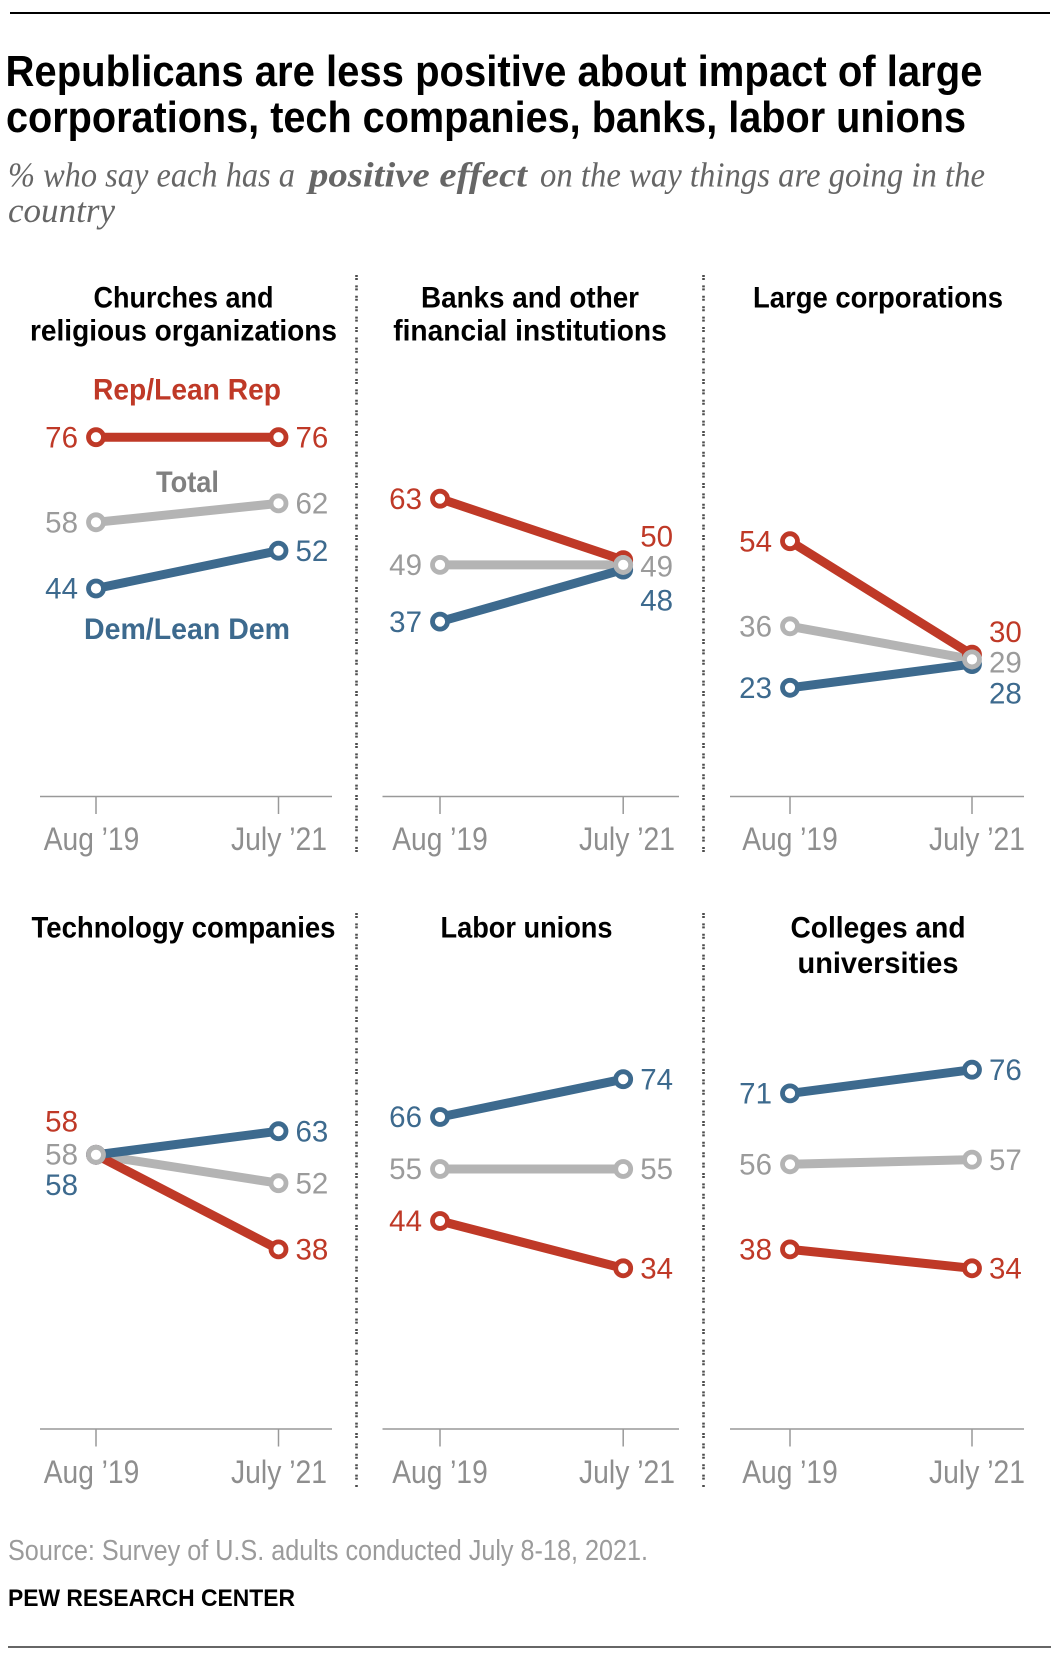  What do you see at coordinates (417, 175) in the screenshot?
I see `svg-text: positive effect` at bounding box center [417, 175].